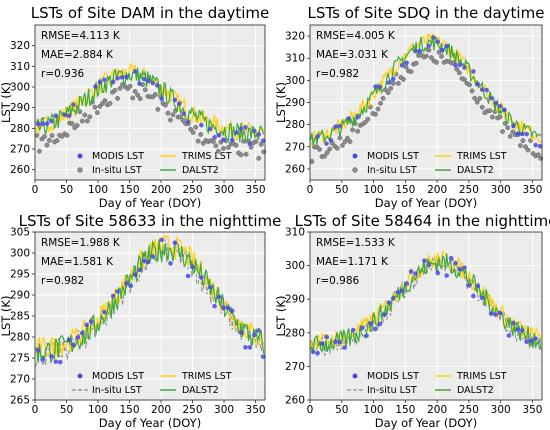 The image size is (550, 430). What do you see at coordinates (341, 410) in the screenshot?
I see `x-tick-label: 50` at bounding box center [341, 410].